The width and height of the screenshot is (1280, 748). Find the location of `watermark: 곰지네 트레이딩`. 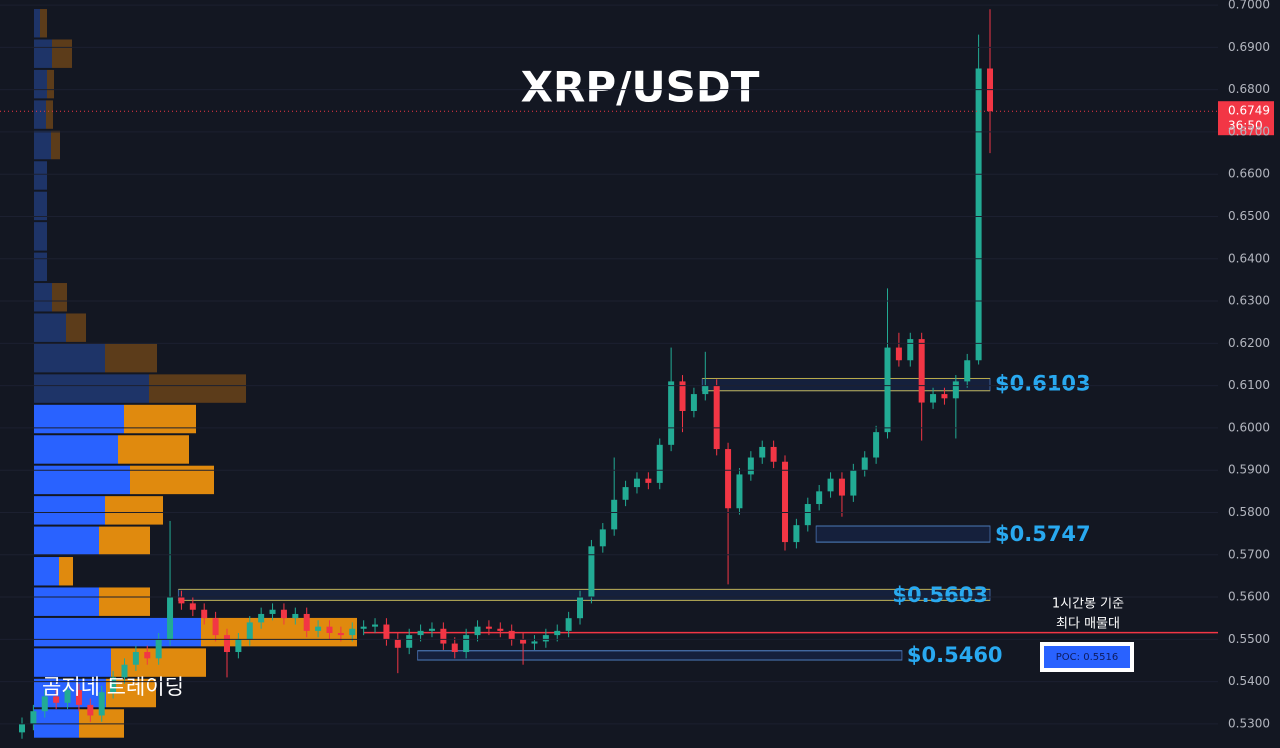

watermark: 곰지네 트레이딩 is located at coordinates (113, 687).